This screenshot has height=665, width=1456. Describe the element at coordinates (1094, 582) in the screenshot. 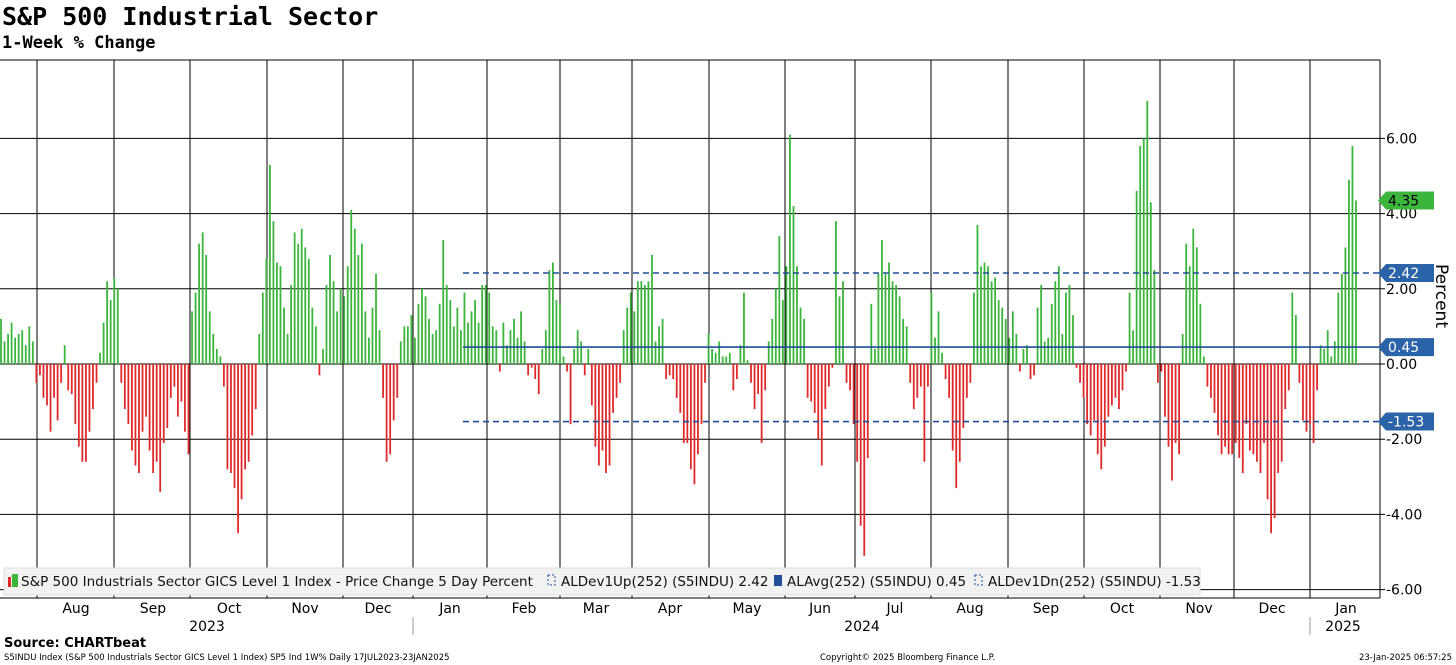

I see `legend-label: ALDev1Dn(252) (S5INDU) -1.53` at that location.